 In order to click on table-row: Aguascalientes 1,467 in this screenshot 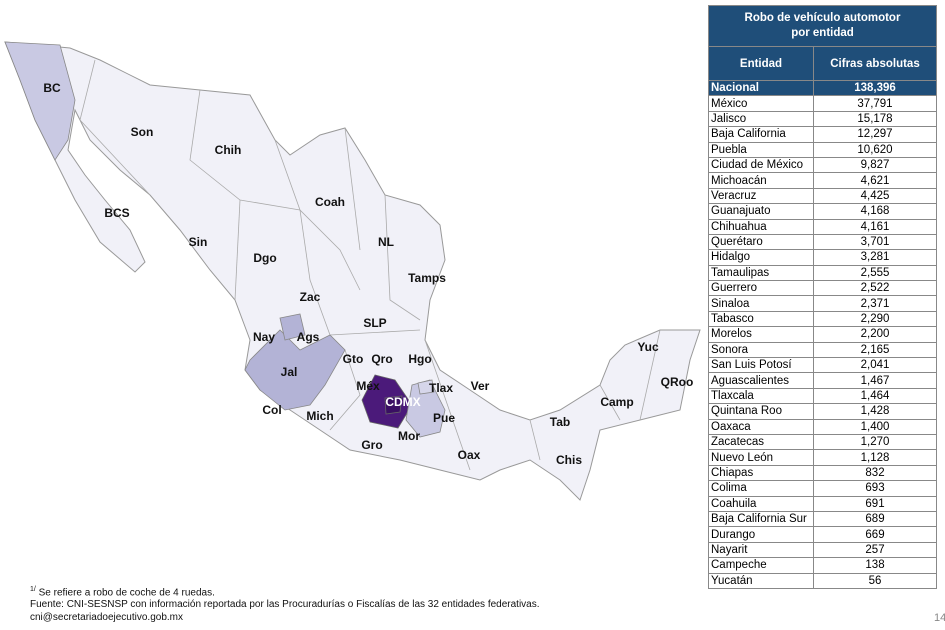, I will do `click(822, 380)`.